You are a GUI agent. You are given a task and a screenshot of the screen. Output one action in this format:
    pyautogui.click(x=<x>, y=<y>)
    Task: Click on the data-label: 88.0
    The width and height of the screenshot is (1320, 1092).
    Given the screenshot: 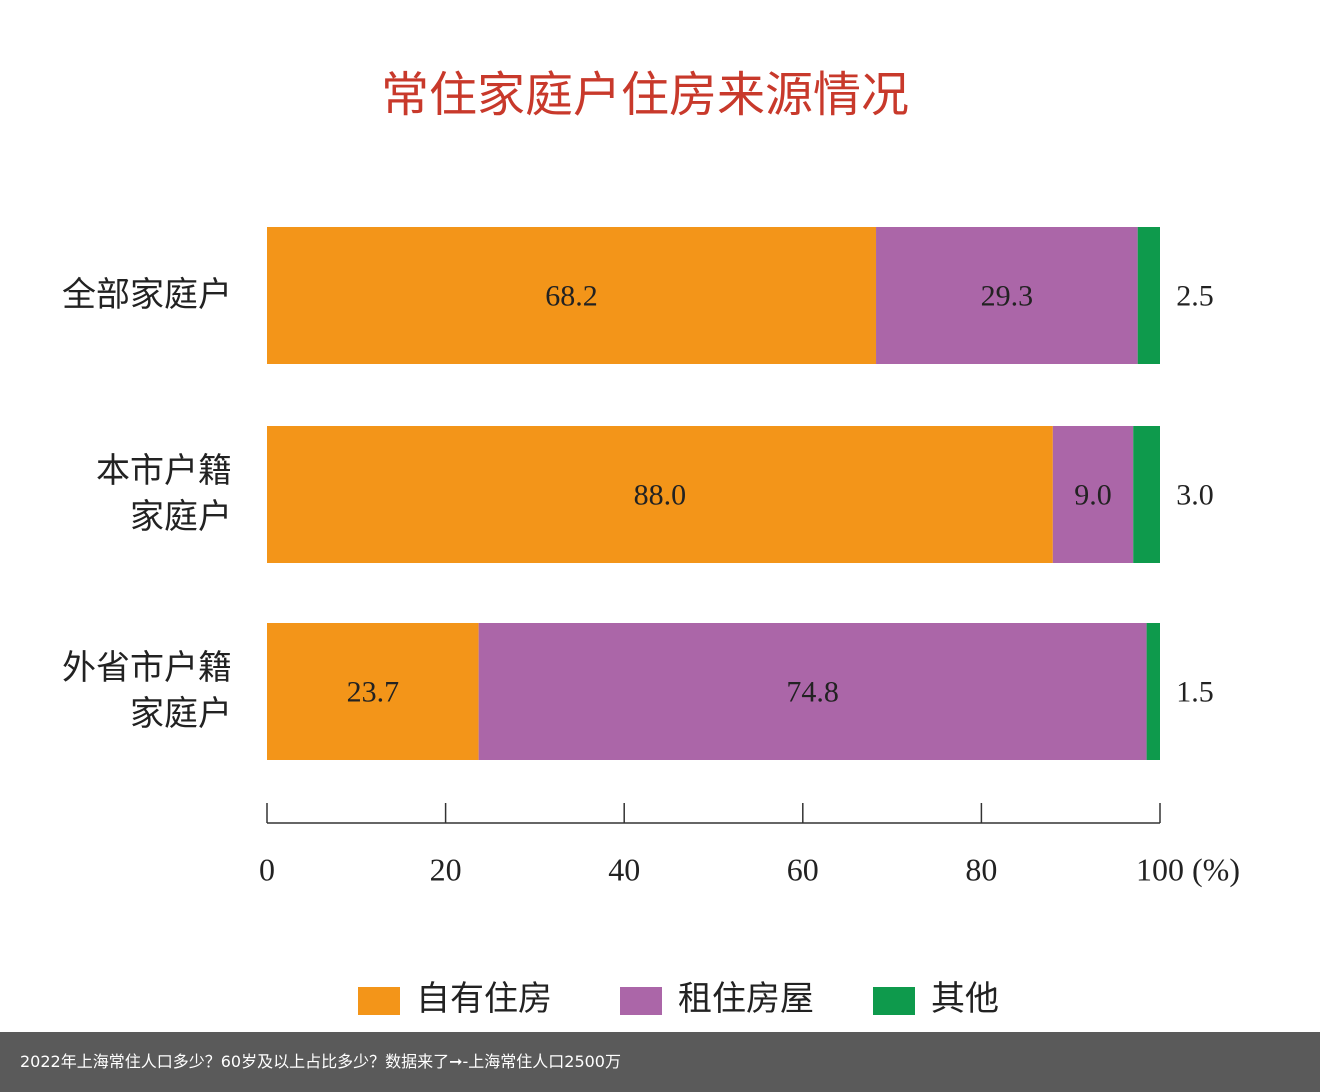 What is the action you would take?
    pyautogui.click(x=660, y=494)
    